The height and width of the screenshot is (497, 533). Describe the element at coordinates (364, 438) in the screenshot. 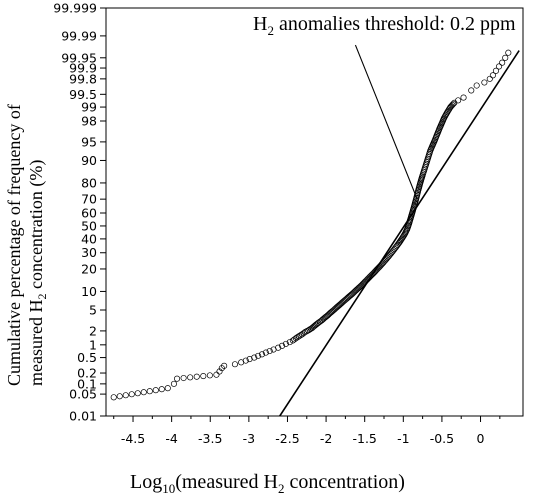

I see `x-tick-label: -1.5` at that location.